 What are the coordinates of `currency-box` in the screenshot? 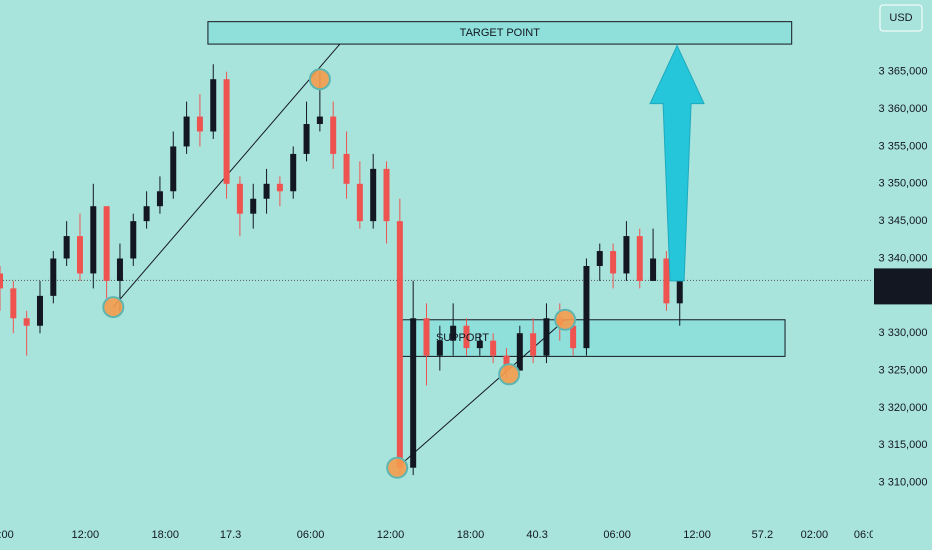 It's located at (901, 18).